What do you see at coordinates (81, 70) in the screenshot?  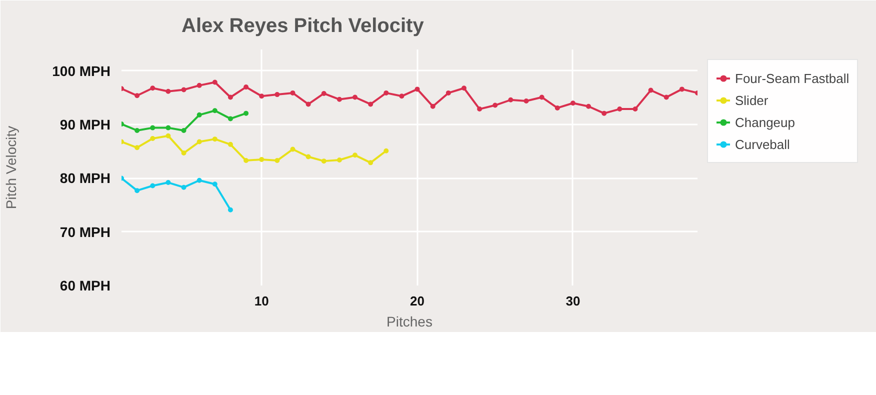 I see `y-tick-label: 100 MPH` at bounding box center [81, 70].